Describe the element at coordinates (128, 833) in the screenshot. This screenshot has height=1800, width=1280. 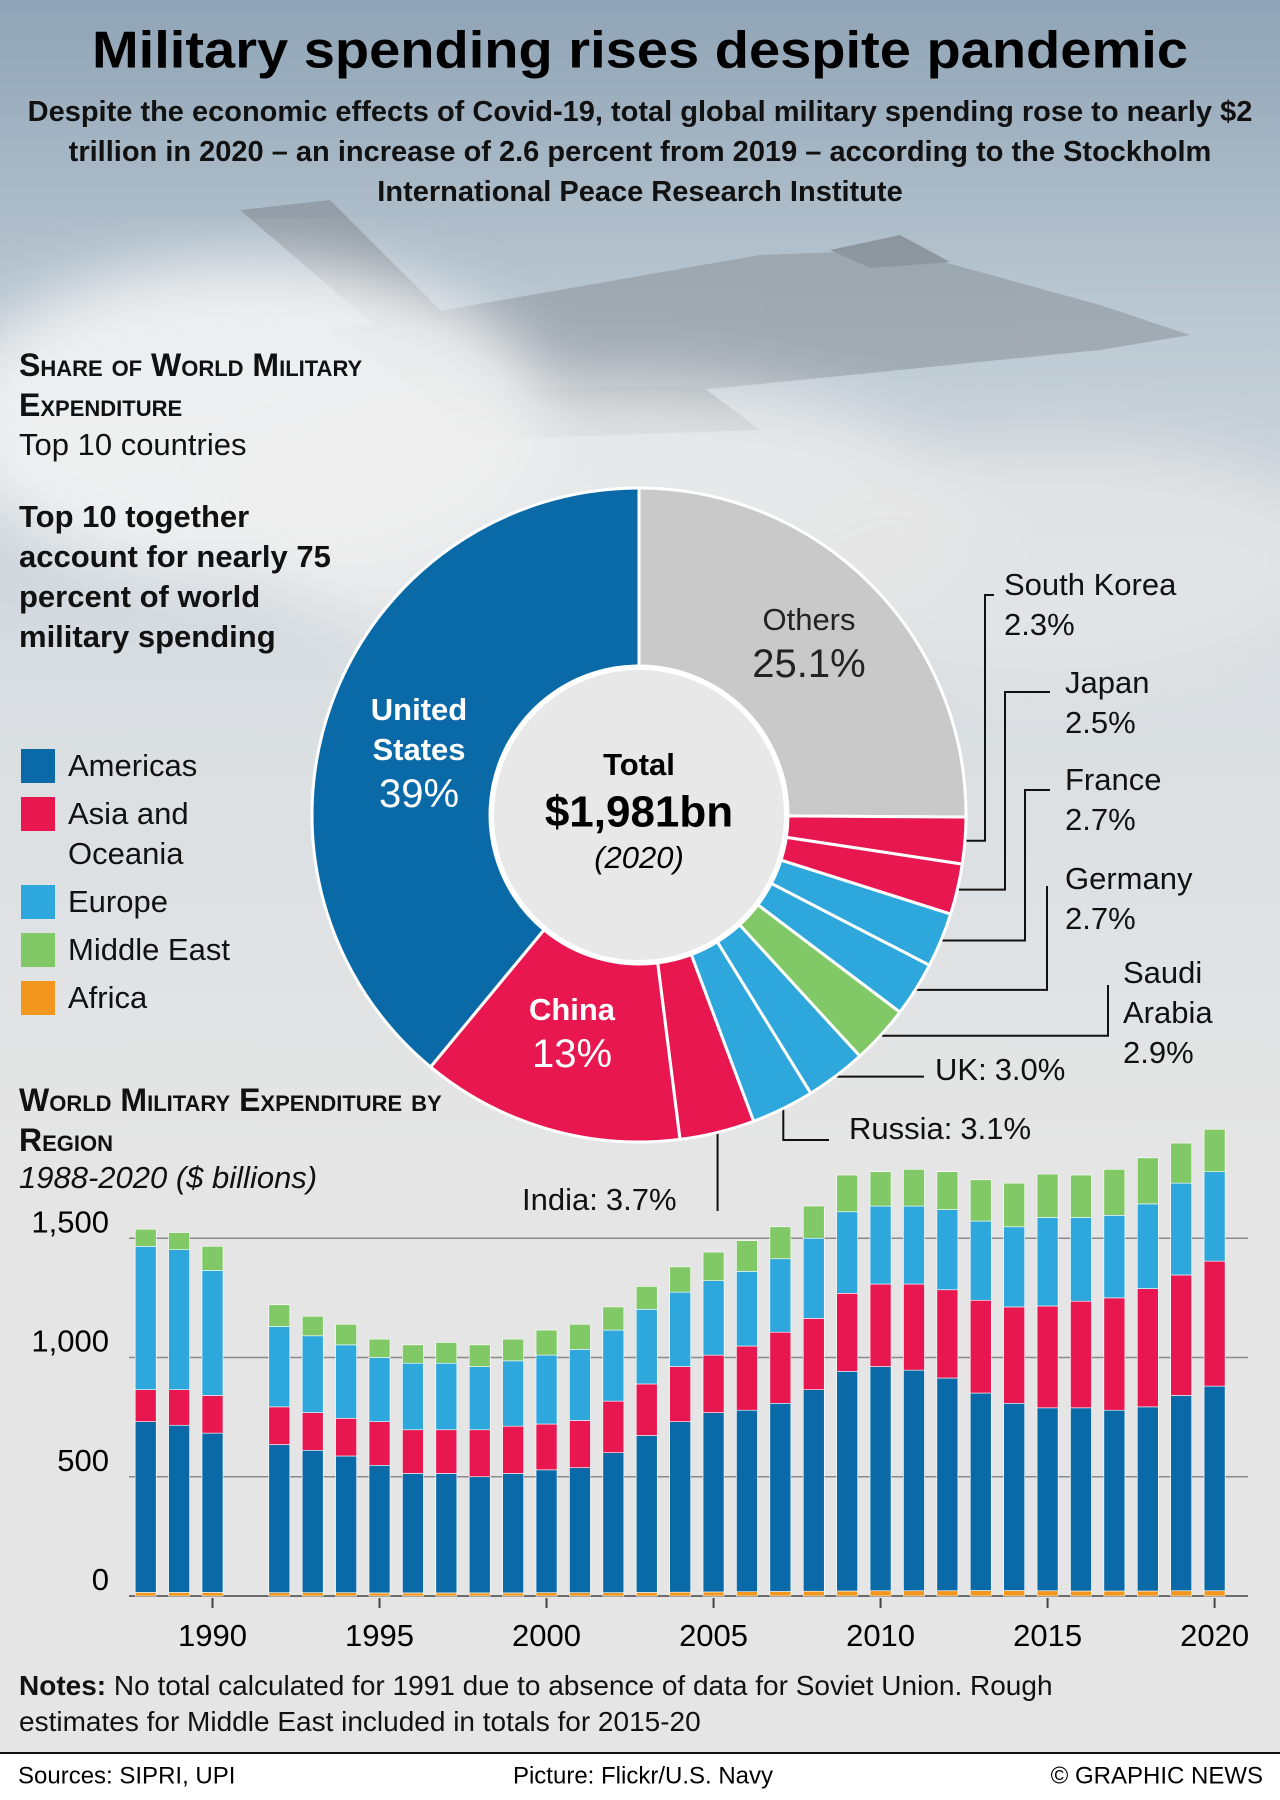
I see `legend-label: Asia and Oceania` at that location.